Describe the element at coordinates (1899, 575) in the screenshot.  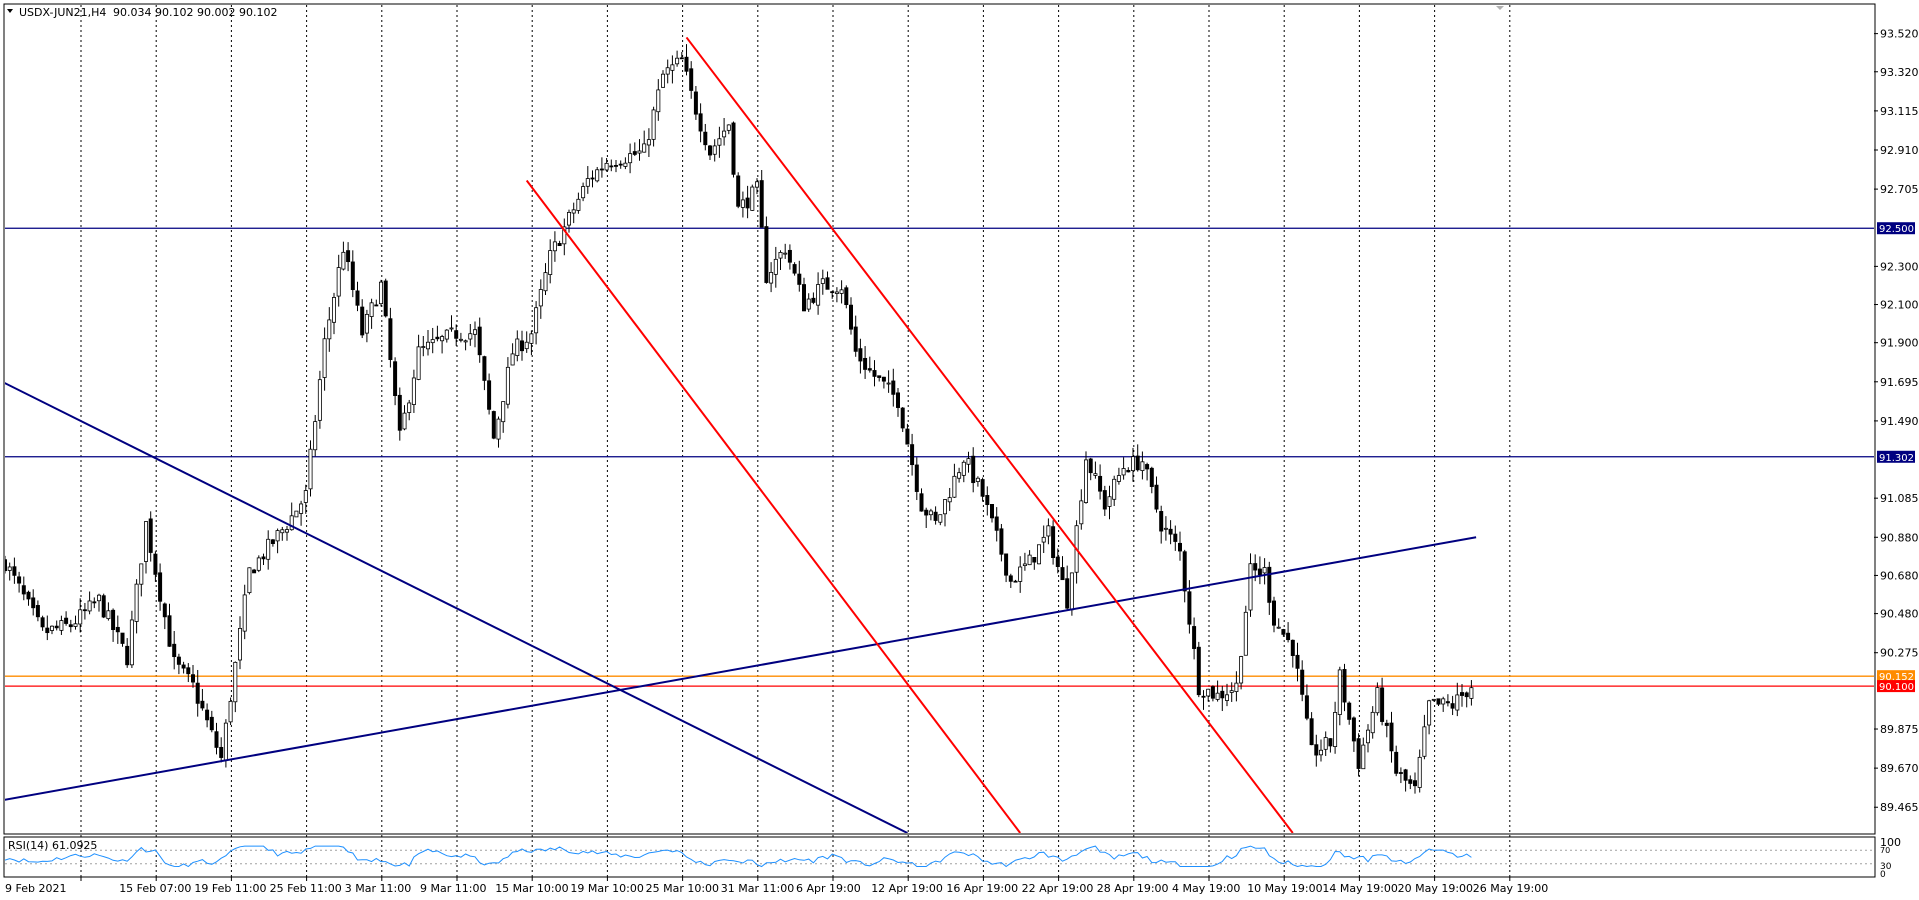
I see `y-tick-label: 90.680` at that location.